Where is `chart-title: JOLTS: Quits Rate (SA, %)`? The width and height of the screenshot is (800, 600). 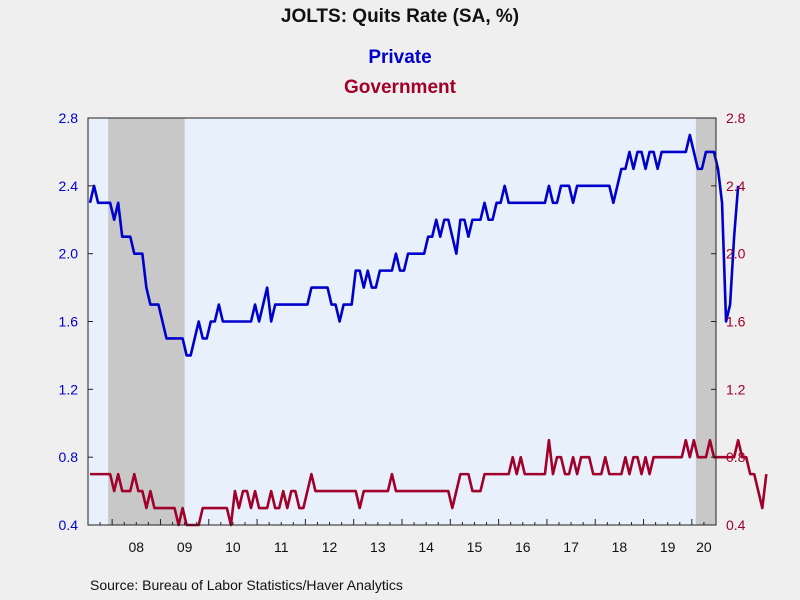
chart-title: JOLTS: Quits Rate (SA, %) is located at coordinates (400, 16).